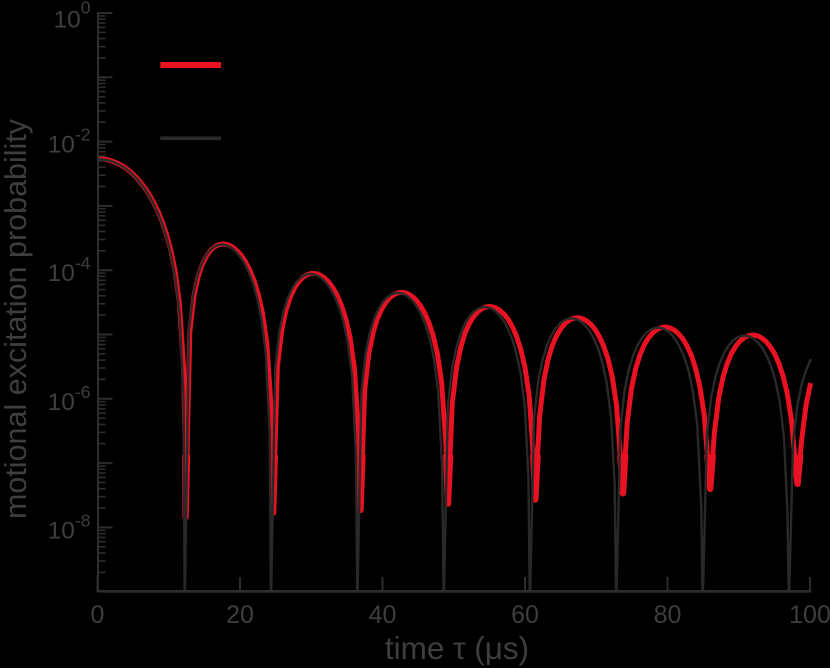  Describe the element at coordinates (457, 648) in the screenshot. I see `svg-text: time τ (μs)` at that location.